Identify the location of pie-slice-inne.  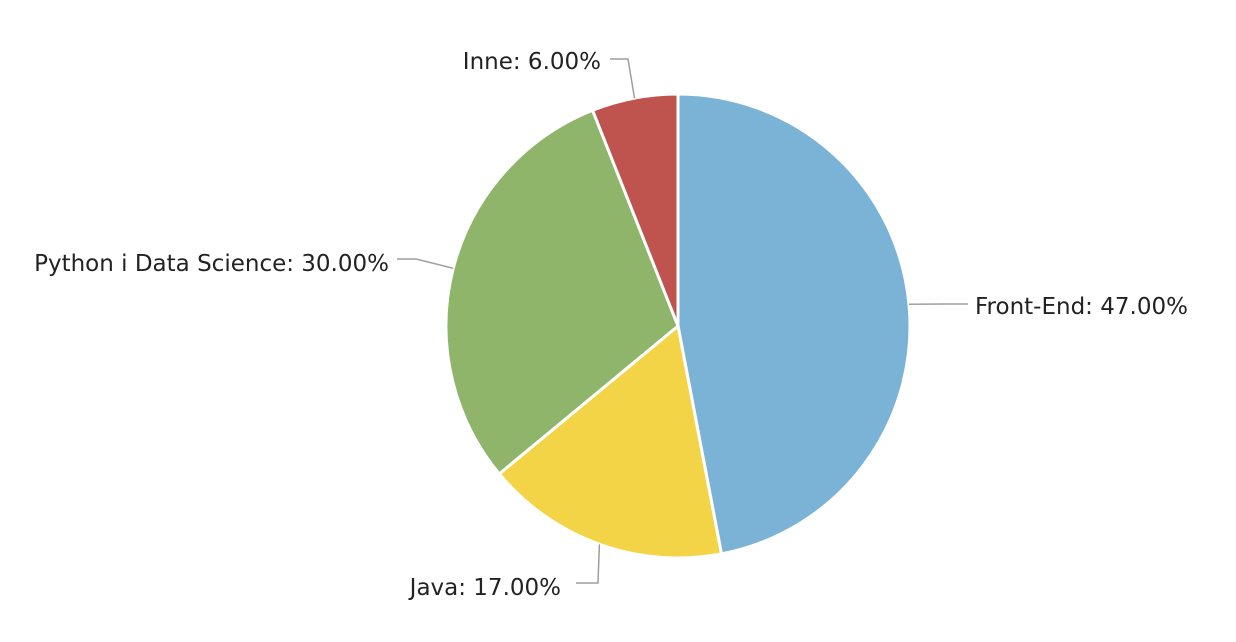
(635, 210).